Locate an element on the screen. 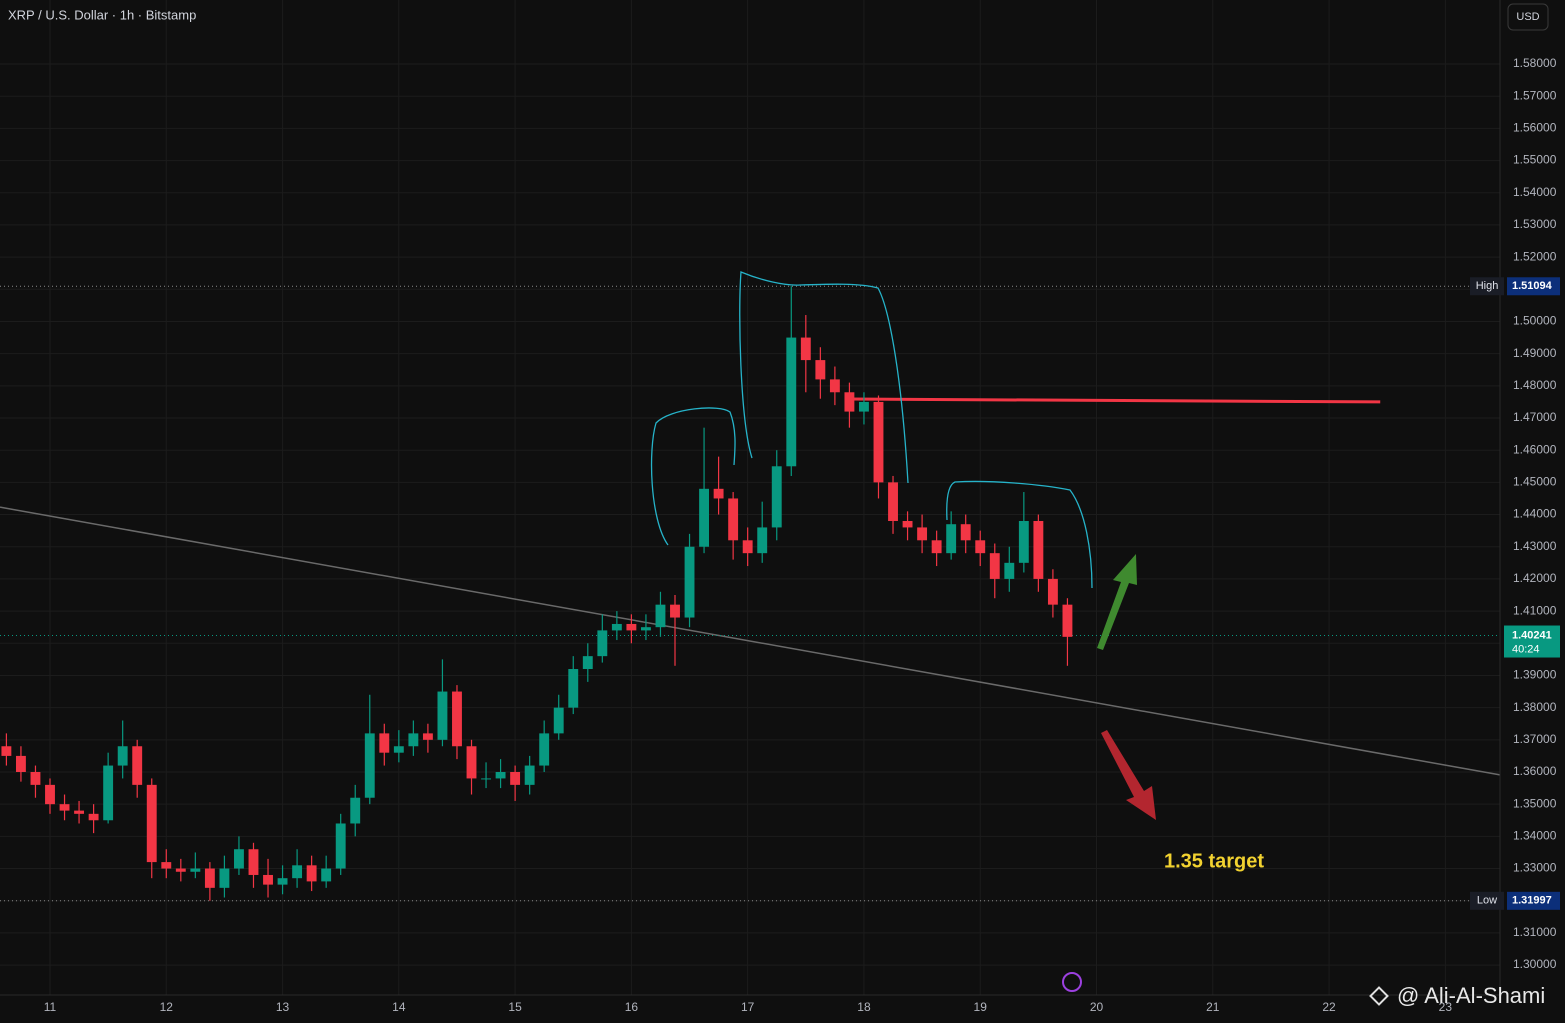 This screenshot has width=1565, height=1023. down-arrow is located at coordinates (1128, 775).